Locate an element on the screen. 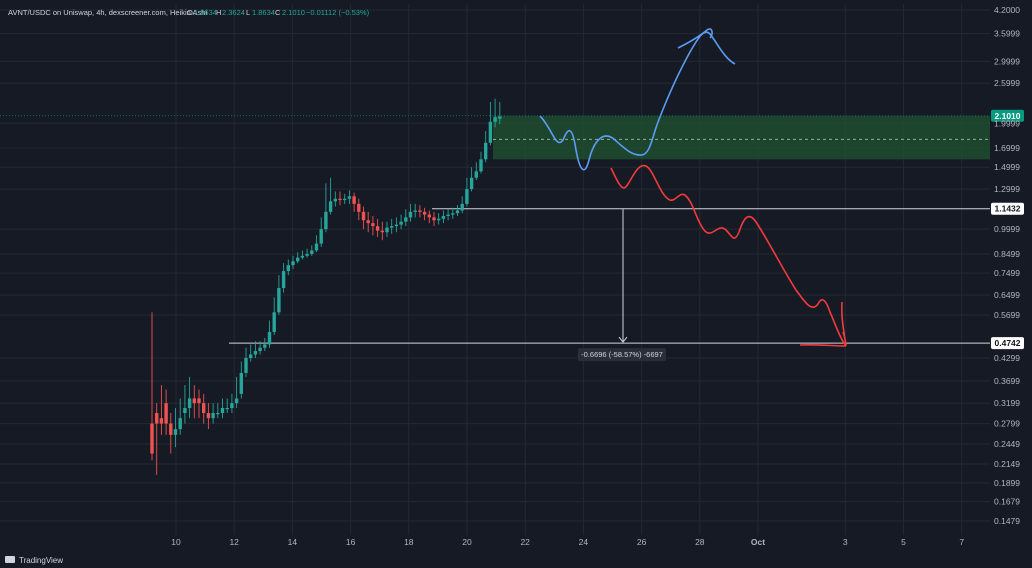 This screenshot has width=1032, height=568. price-tick-label: 0.5699 is located at coordinates (1007, 315).